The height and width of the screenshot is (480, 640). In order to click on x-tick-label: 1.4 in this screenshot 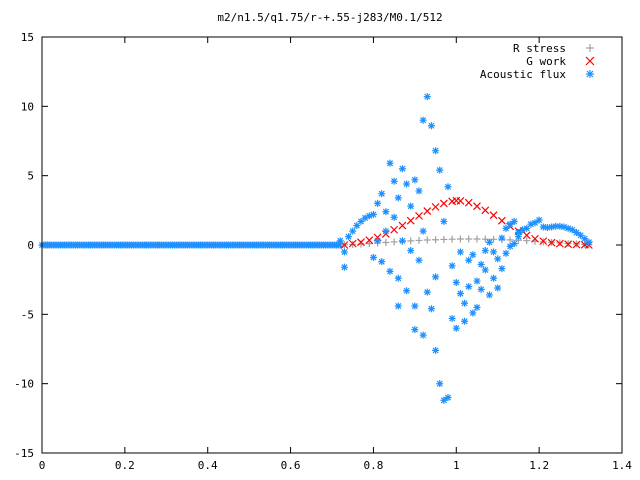, I will do `click(622, 465)`.